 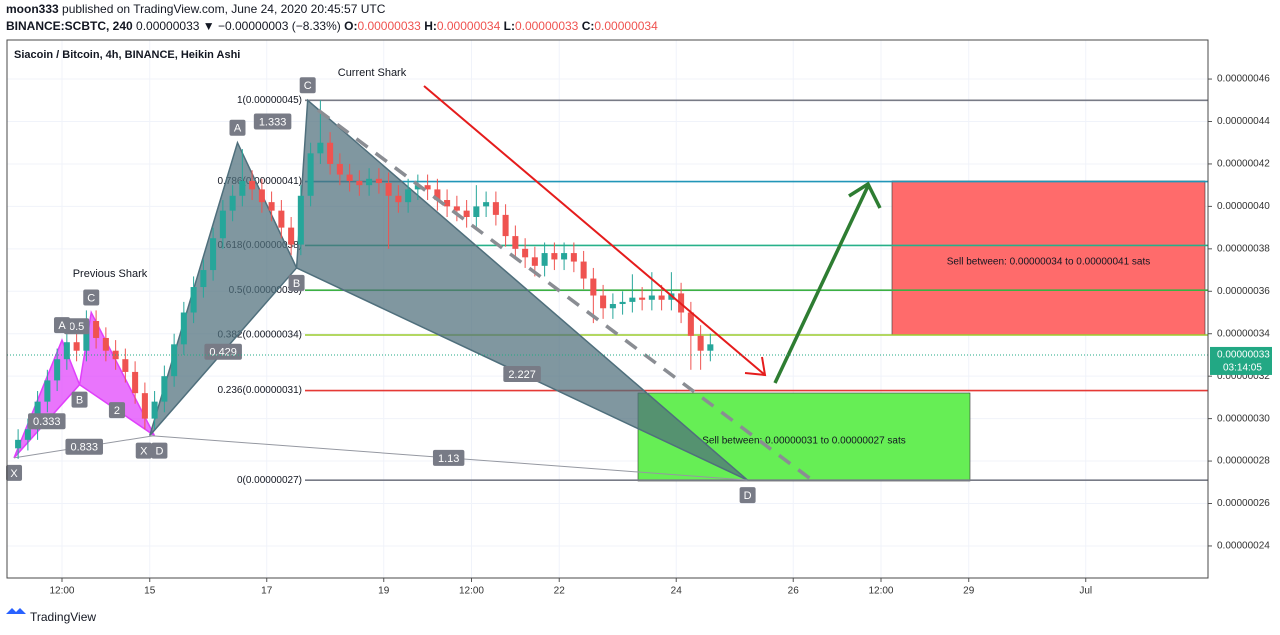 I want to click on point-label: C, so click(x=308, y=86).